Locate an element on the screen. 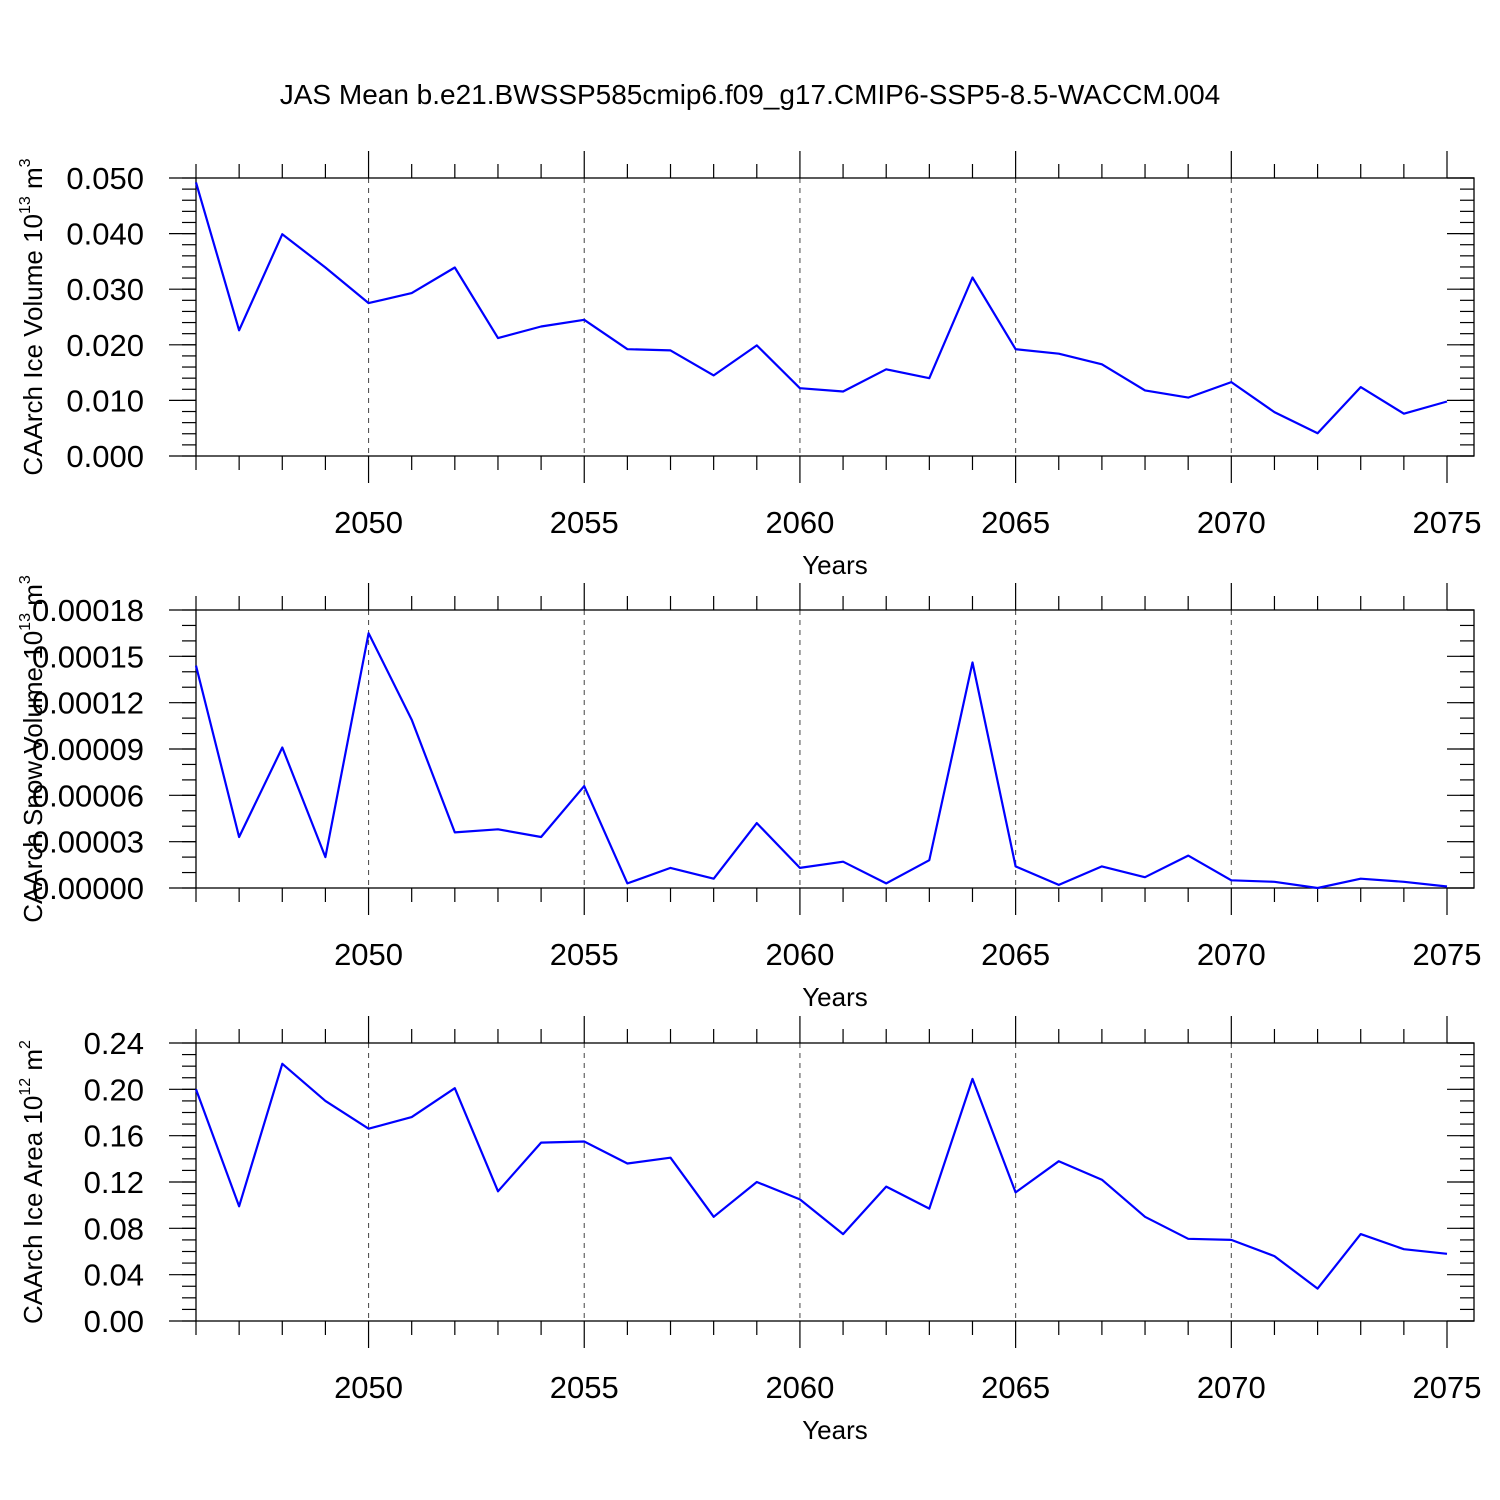  y-axis-label: CAArch Snow Volume 1013 m3 is located at coordinates (32, 749).